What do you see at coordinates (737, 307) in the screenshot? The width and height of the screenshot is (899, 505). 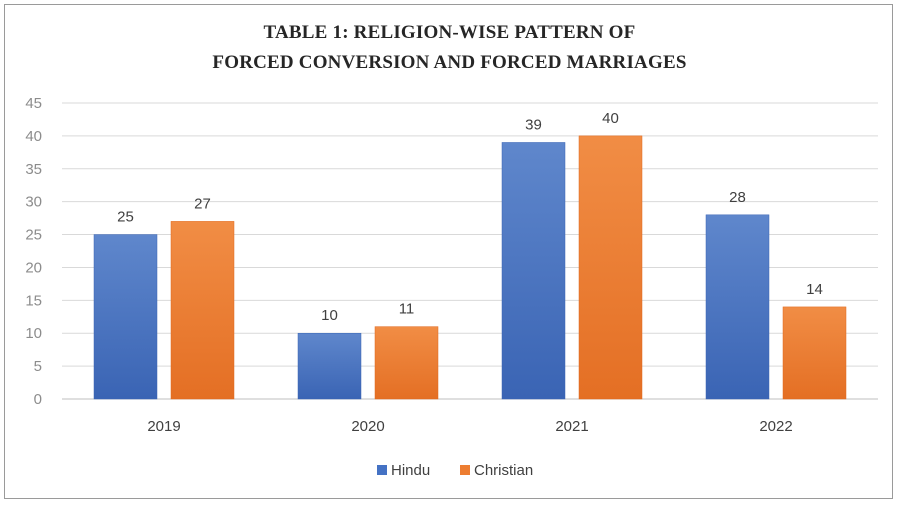 I see `bar-hindu-2022` at bounding box center [737, 307].